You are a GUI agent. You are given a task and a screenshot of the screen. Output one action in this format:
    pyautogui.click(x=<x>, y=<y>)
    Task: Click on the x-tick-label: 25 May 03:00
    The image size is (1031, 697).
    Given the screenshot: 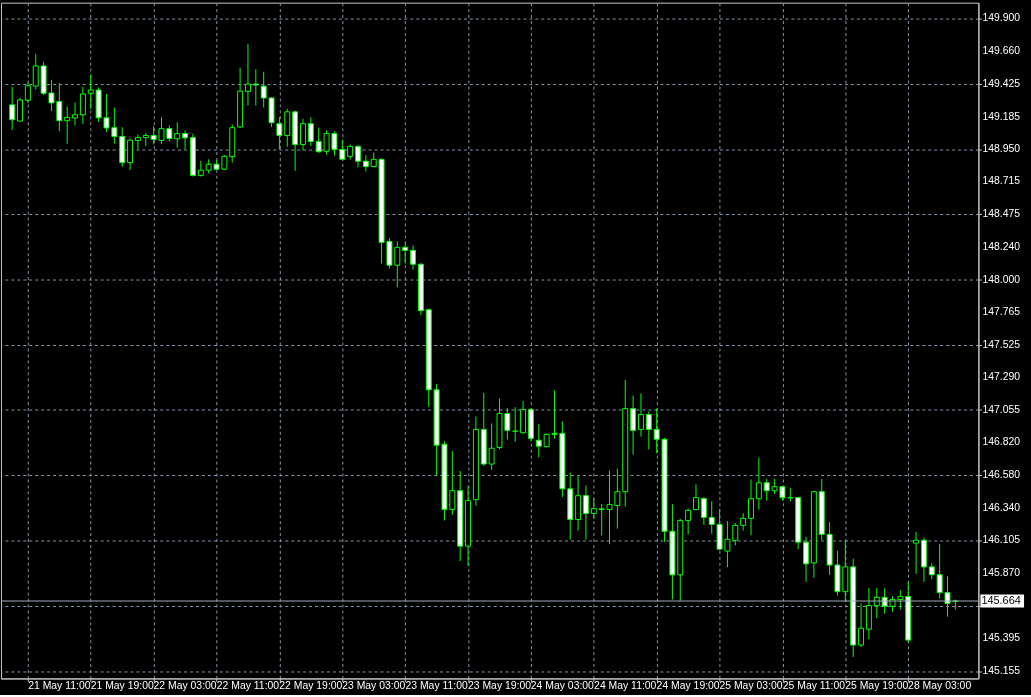 What is the action you would take?
    pyautogui.click(x=751, y=686)
    